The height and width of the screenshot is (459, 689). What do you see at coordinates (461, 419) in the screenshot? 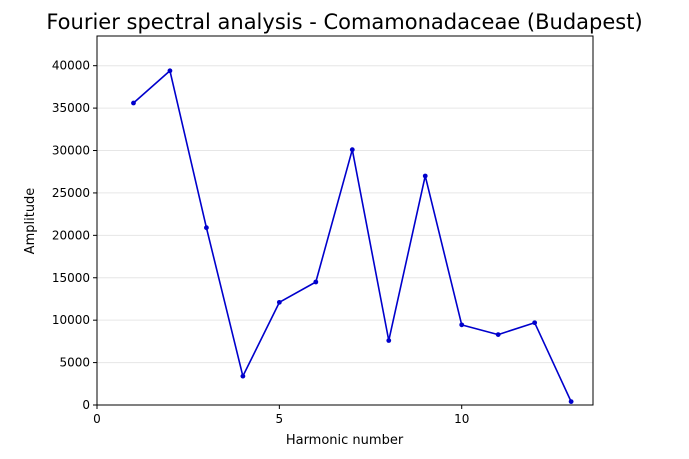
I see `x-tick-label: 10` at bounding box center [461, 419].